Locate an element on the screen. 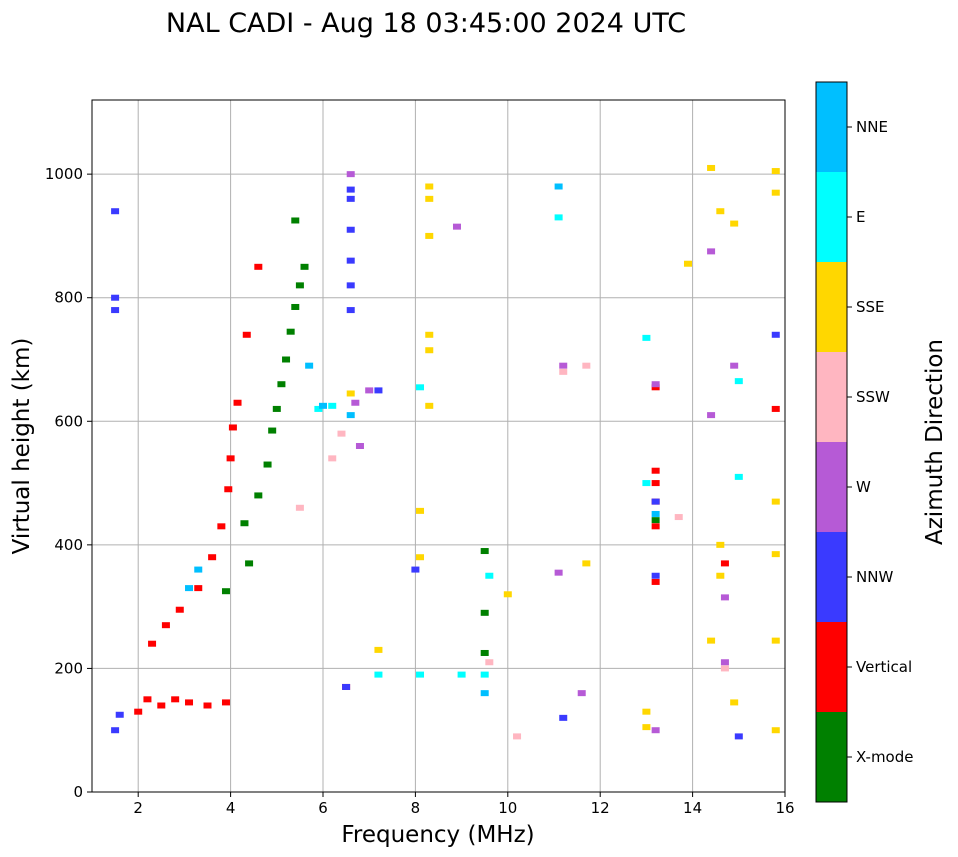 The width and height of the screenshot is (958, 857). x-tick-label: 16 is located at coordinates (784, 808).